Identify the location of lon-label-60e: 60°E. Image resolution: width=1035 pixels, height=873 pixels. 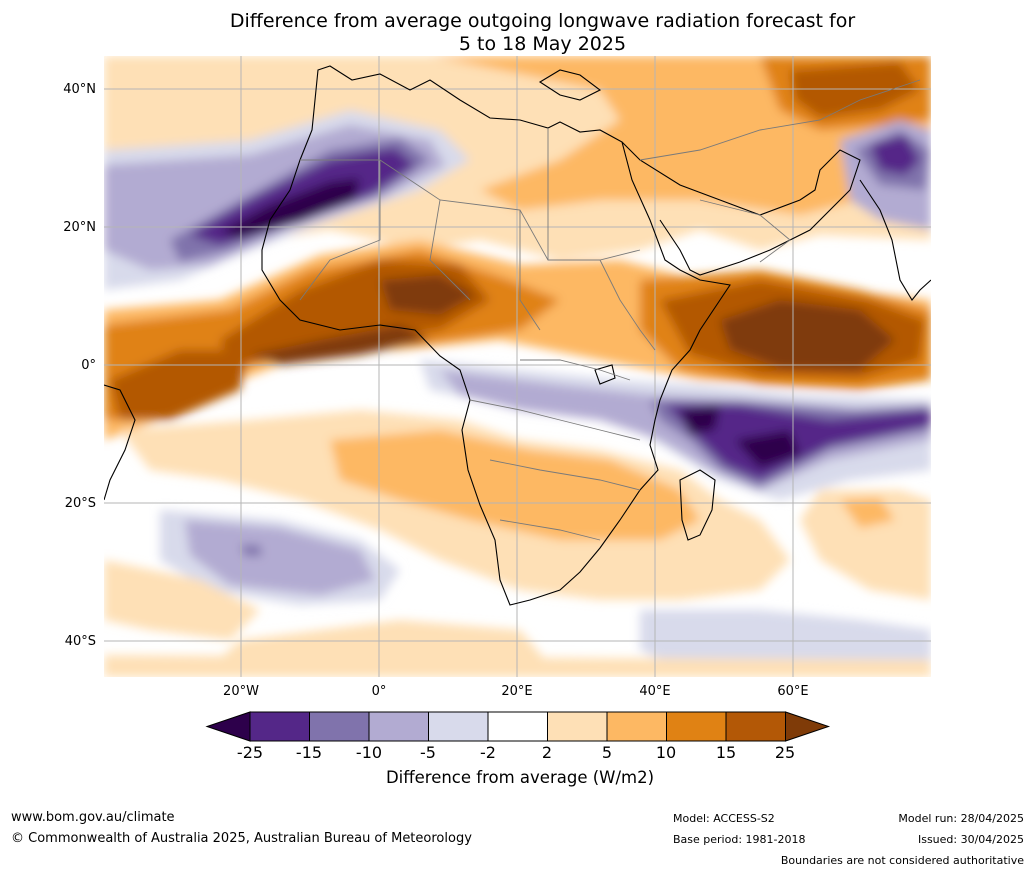
(793, 691).